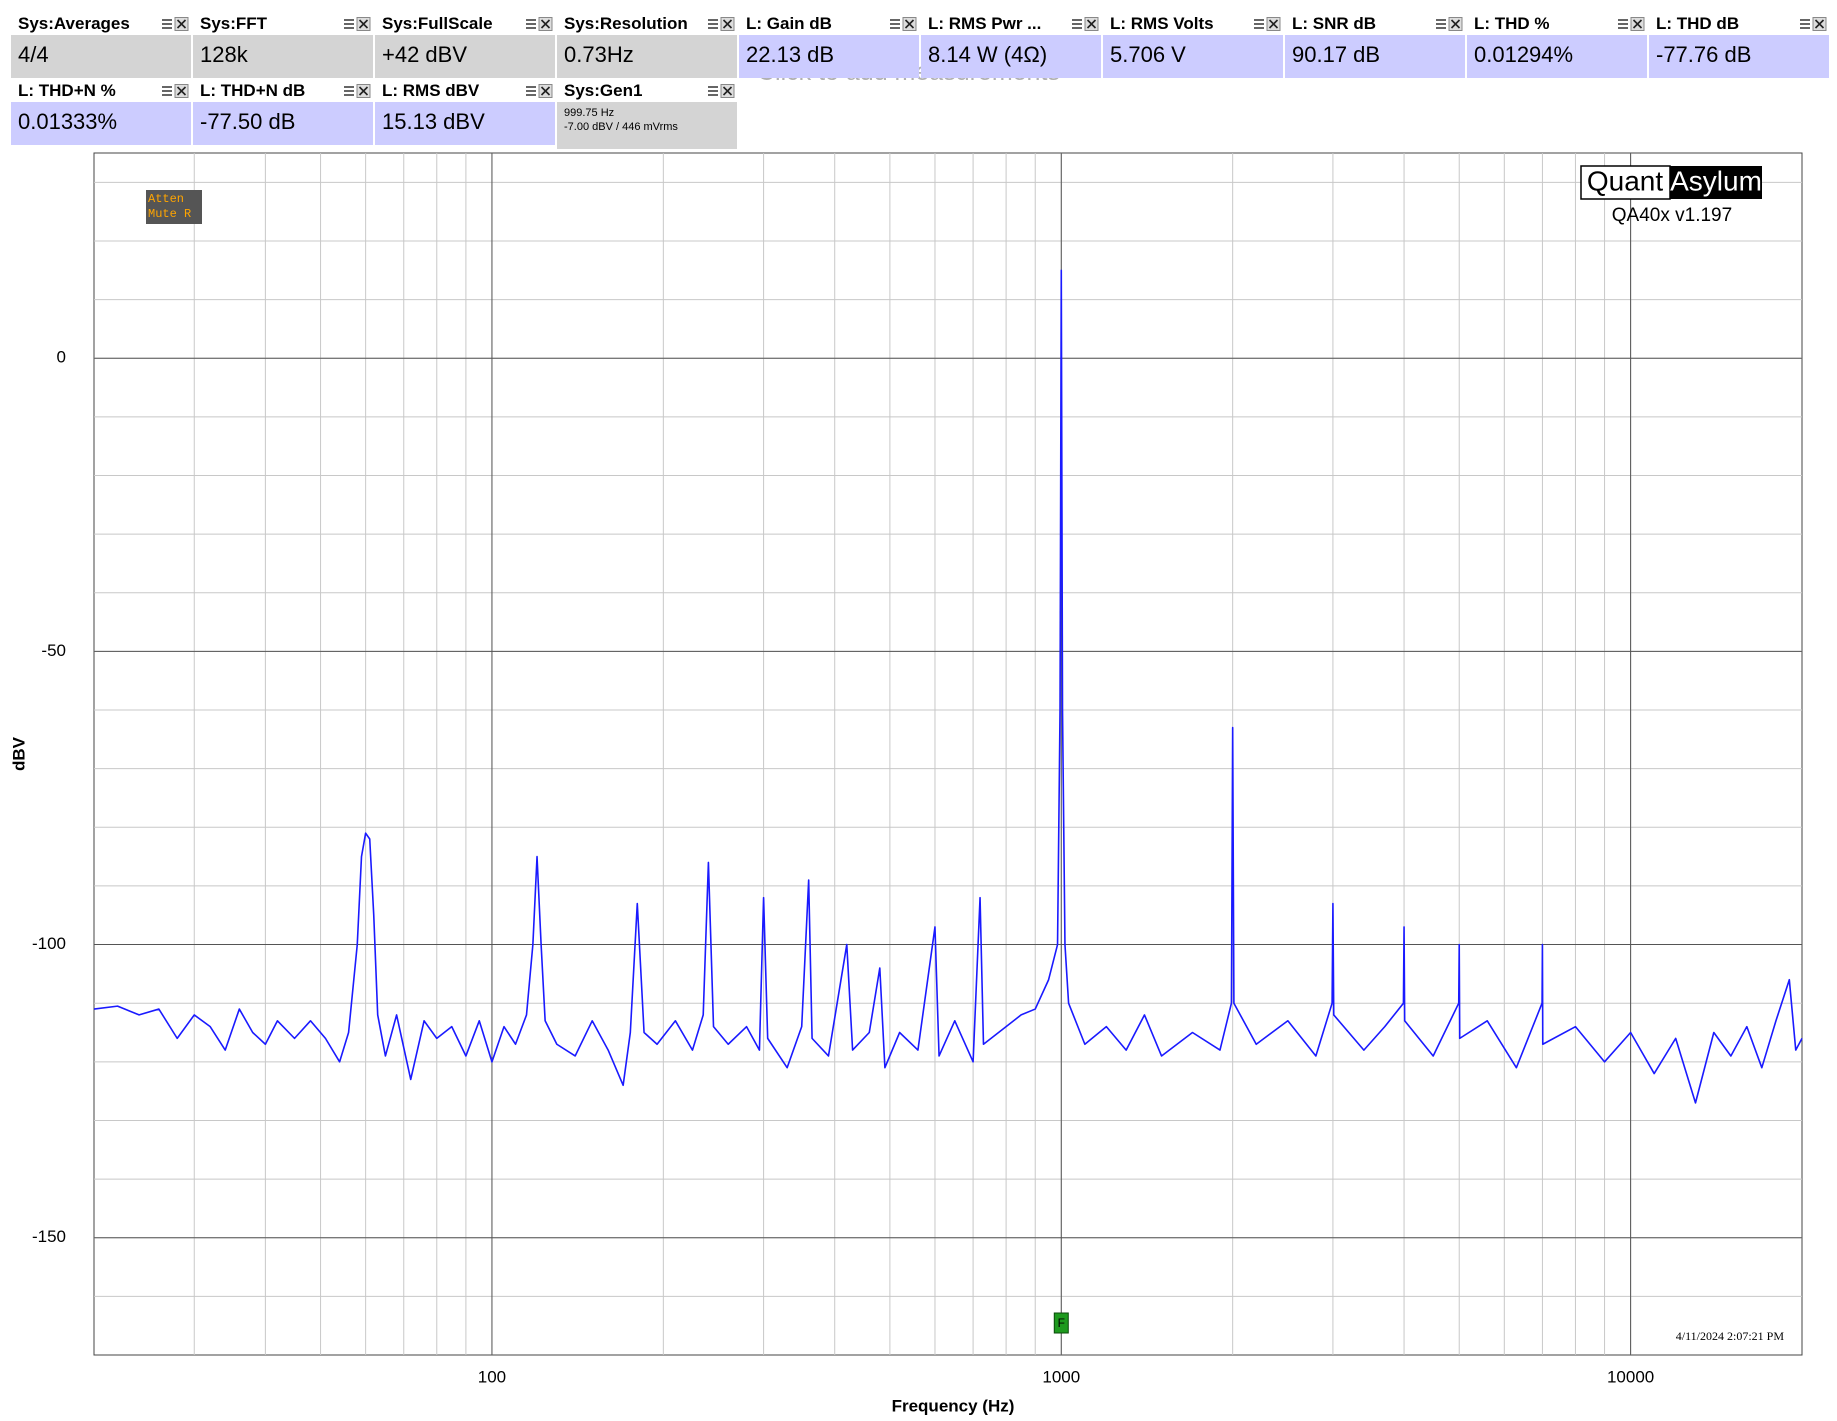 The height and width of the screenshot is (1421, 1837). What do you see at coordinates (68, 121) in the screenshot?
I see `tile-value-text: 0.01333%` at bounding box center [68, 121].